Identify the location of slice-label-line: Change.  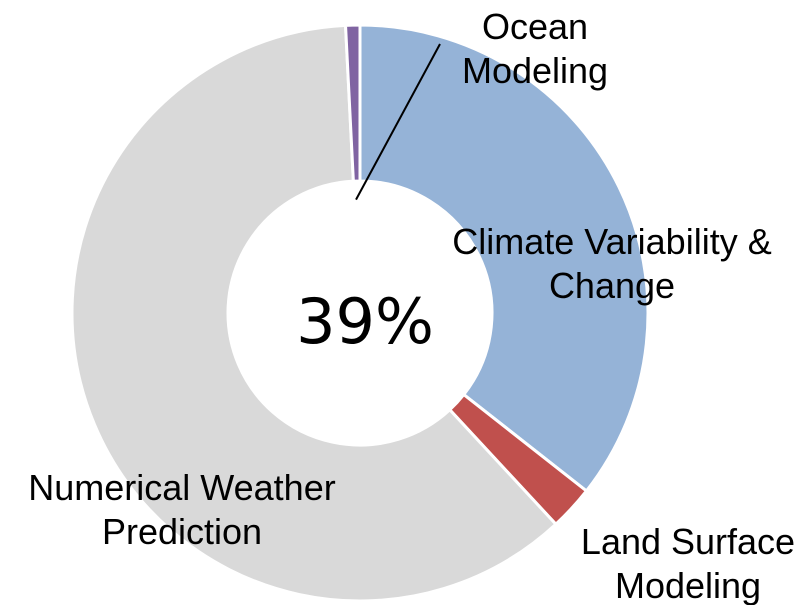
(612, 285).